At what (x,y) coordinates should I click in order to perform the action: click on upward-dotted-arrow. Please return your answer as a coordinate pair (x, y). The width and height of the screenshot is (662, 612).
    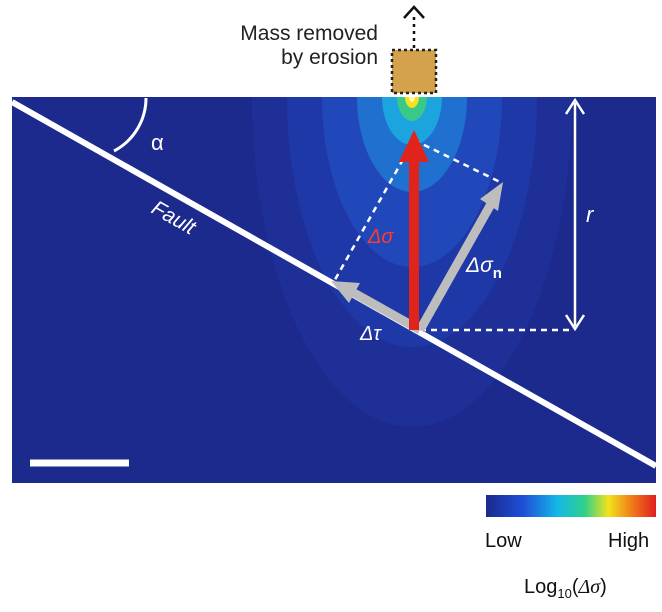
    Looking at the image, I should click on (414, 26).